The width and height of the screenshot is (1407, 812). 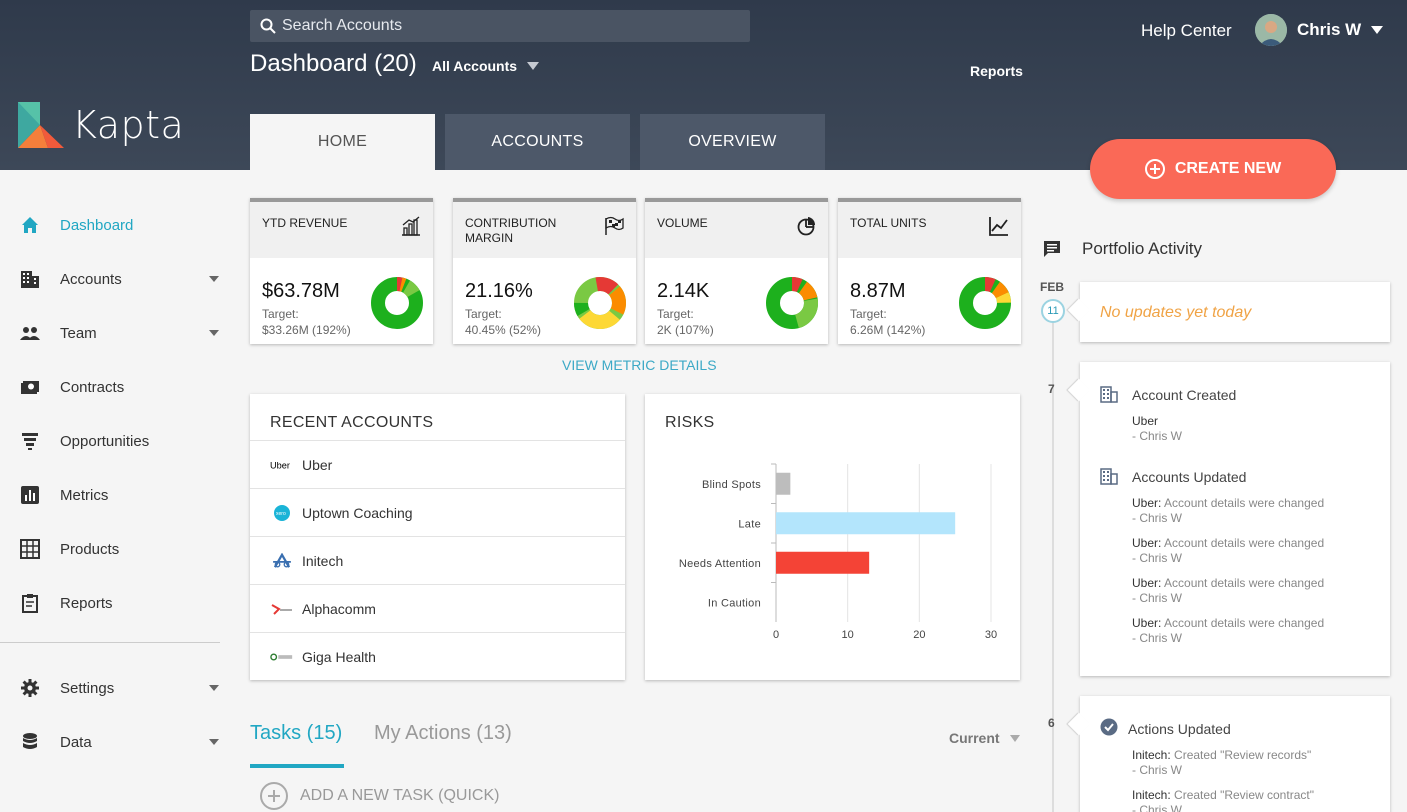 I want to click on help-center-link: Help Center, so click(x=1186, y=30).